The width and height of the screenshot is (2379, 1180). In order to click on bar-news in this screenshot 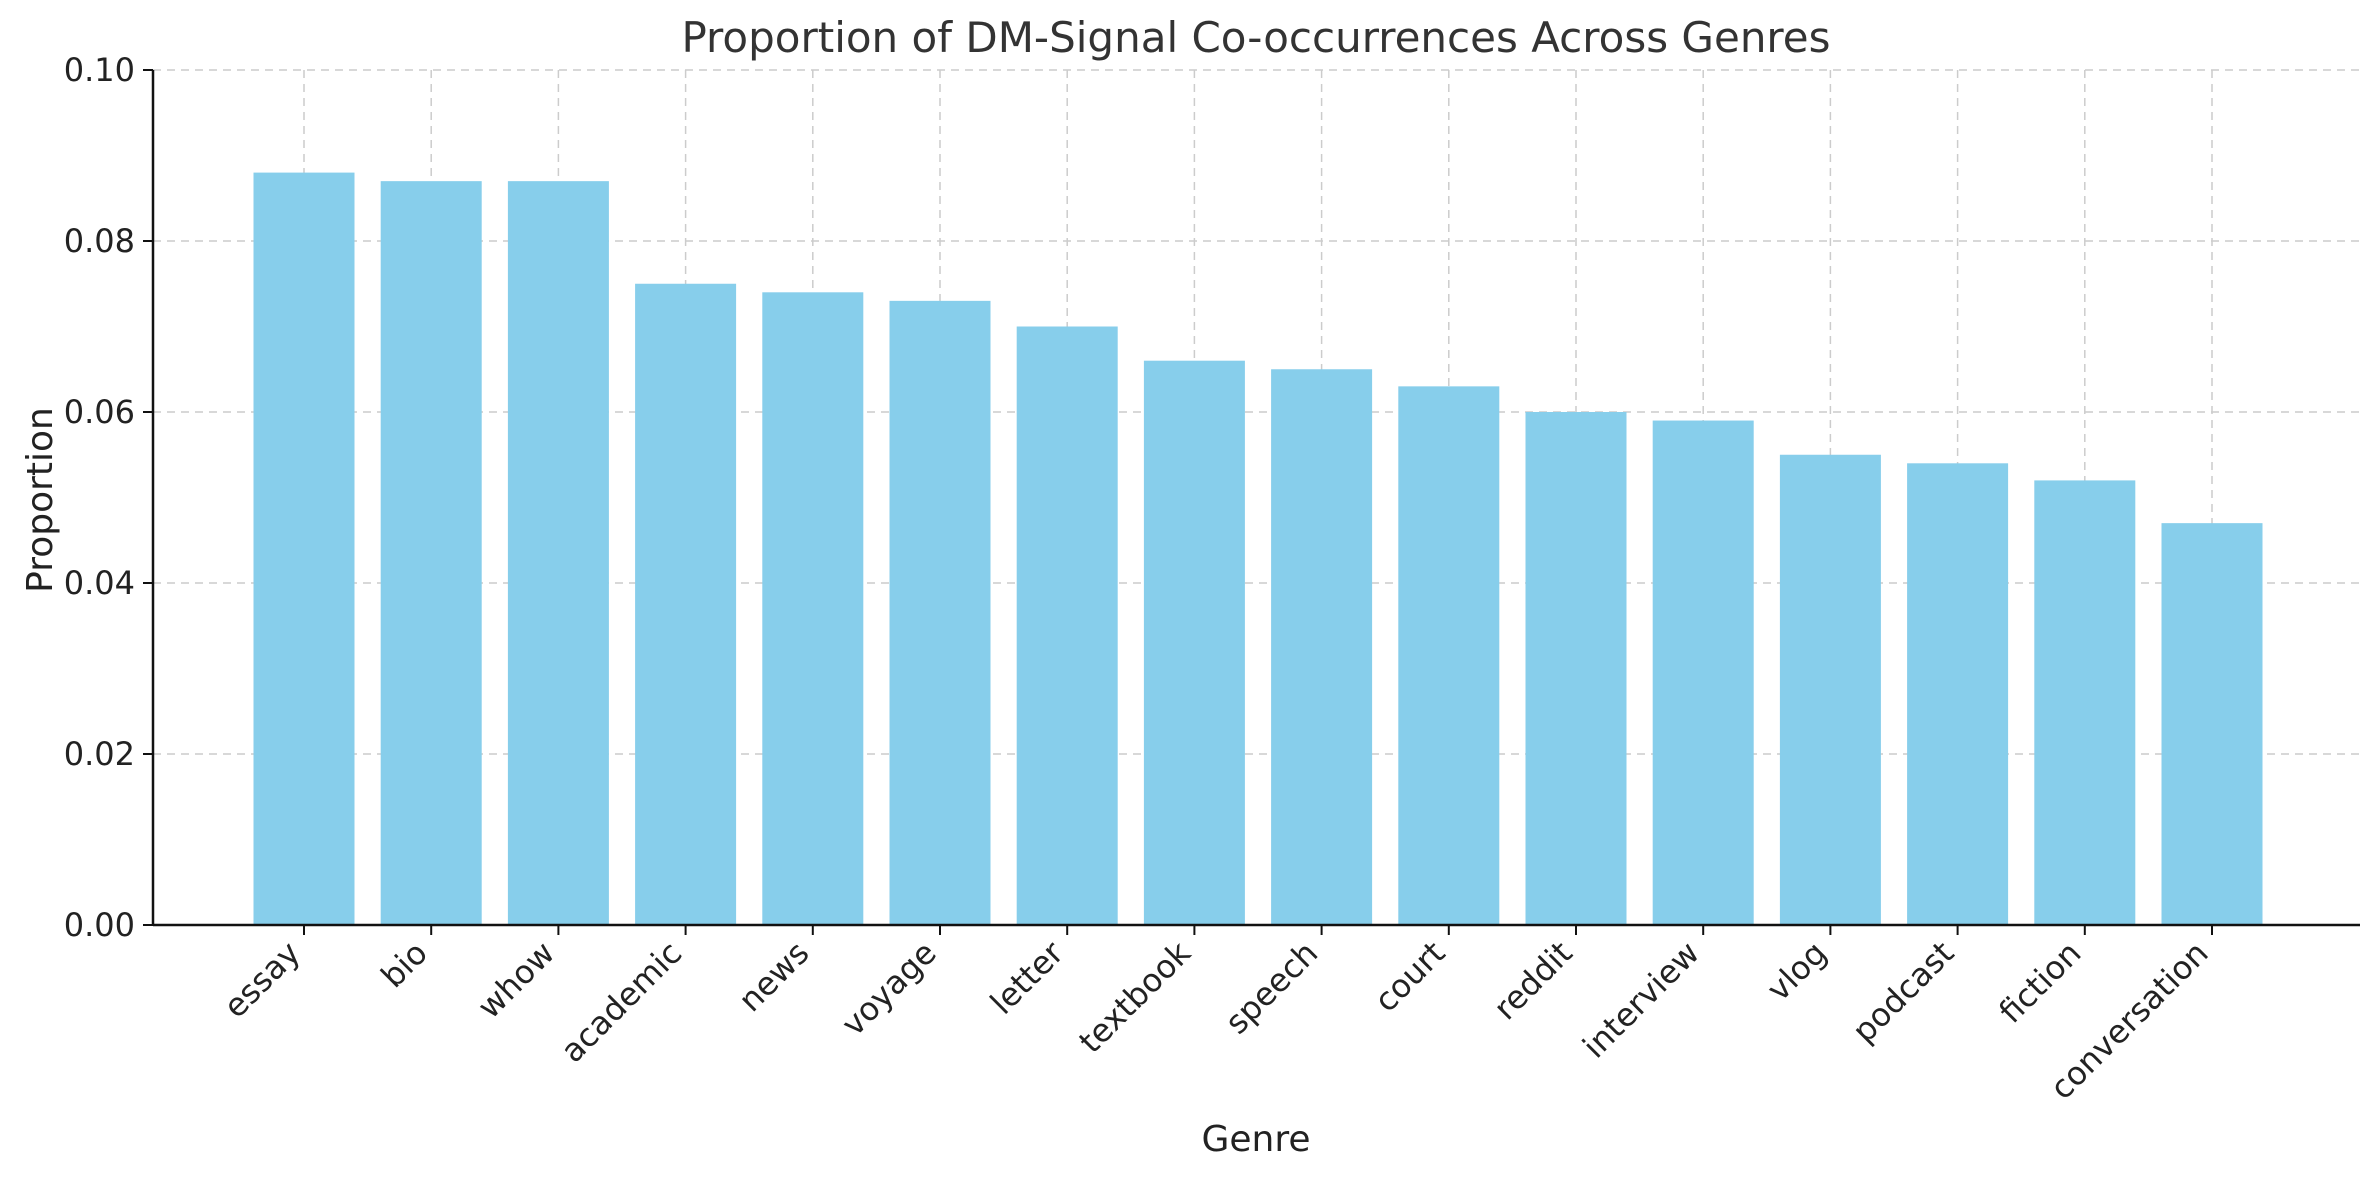, I will do `click(813, 608)`.